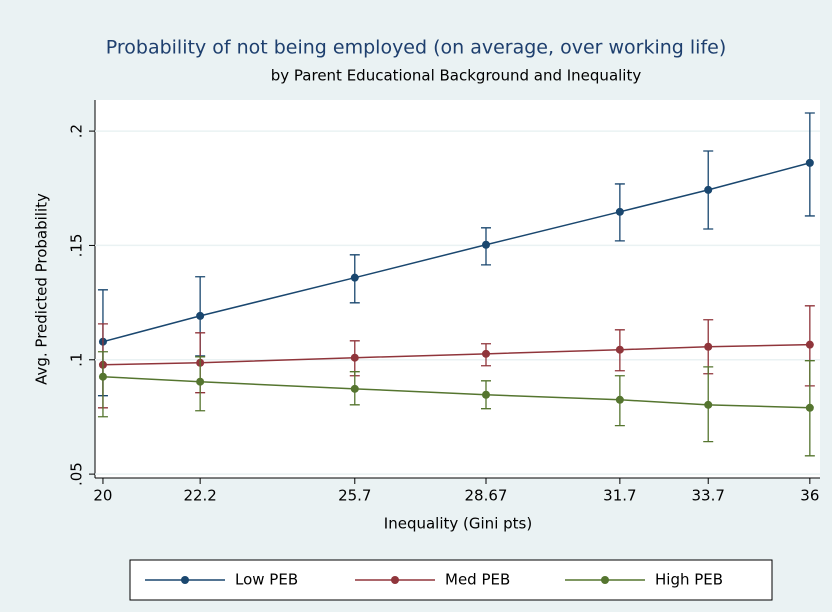 Image resolution: width=832 pixels, height=612 pixels. I want to click on legend, so click(451, 580).